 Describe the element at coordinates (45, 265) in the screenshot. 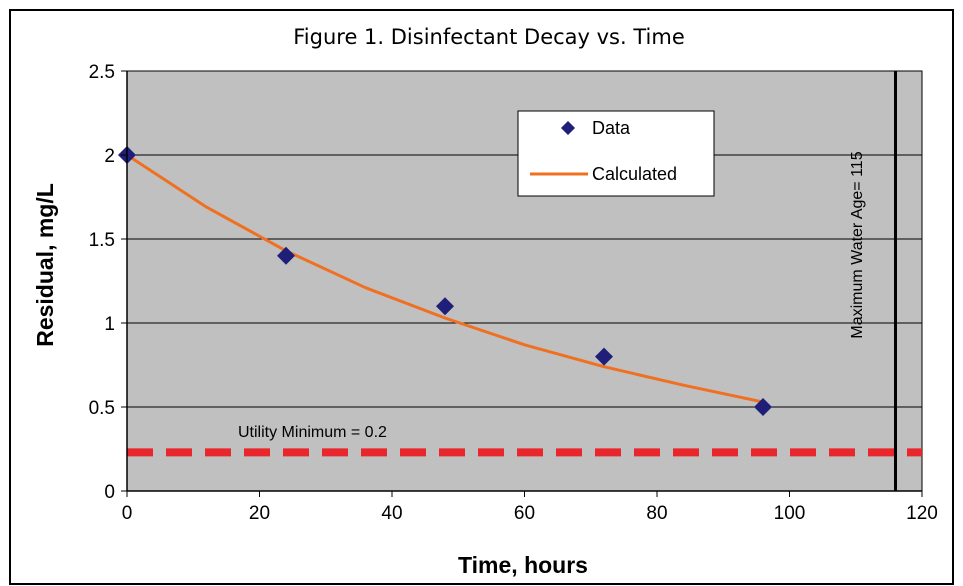

I see `y-axis-label: Residual, mg/L` at that location.